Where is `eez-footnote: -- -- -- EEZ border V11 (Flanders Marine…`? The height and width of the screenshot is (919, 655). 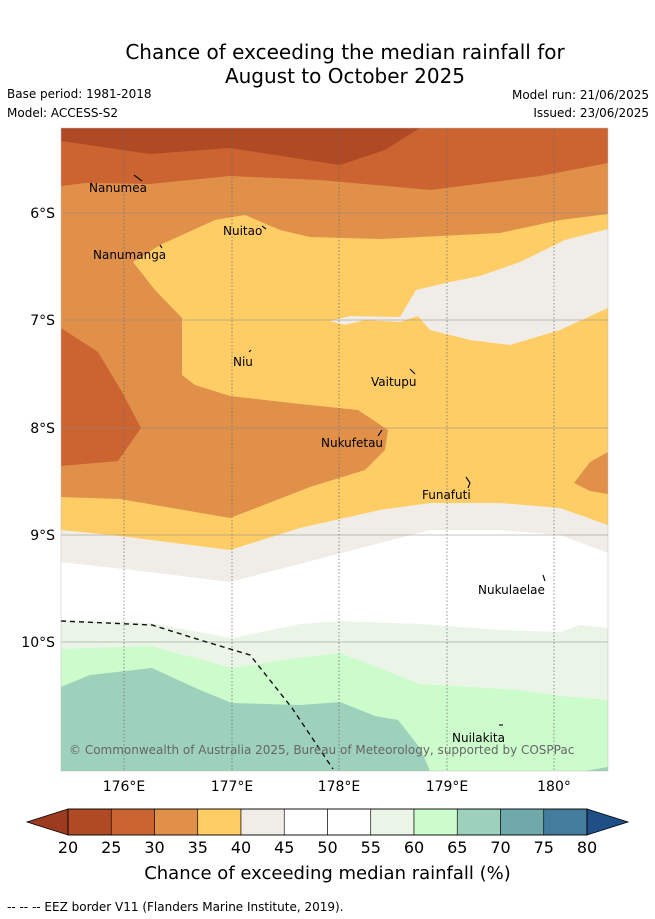 eez-footnote: -- -- -- EEZ border V11 (Flanders Marine… is located at coordinates (175, 907).